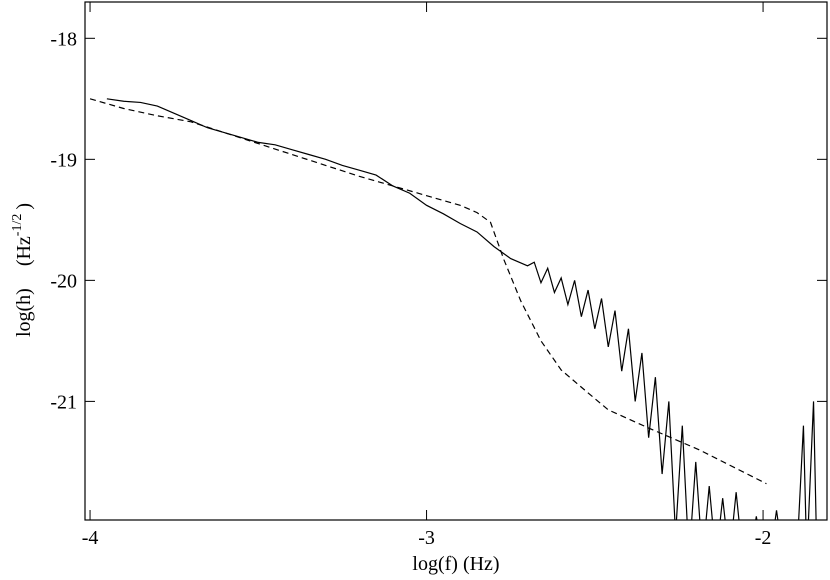  I want to click on y-label-exponent: -1/2, so click(17, 225).